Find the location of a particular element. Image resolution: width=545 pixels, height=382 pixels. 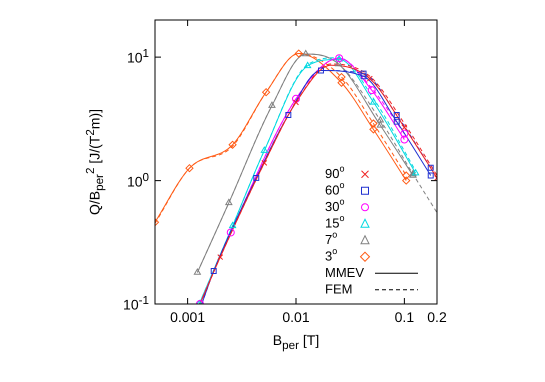

x-tick-label: 0.1 is located at coordinates (404, 317).